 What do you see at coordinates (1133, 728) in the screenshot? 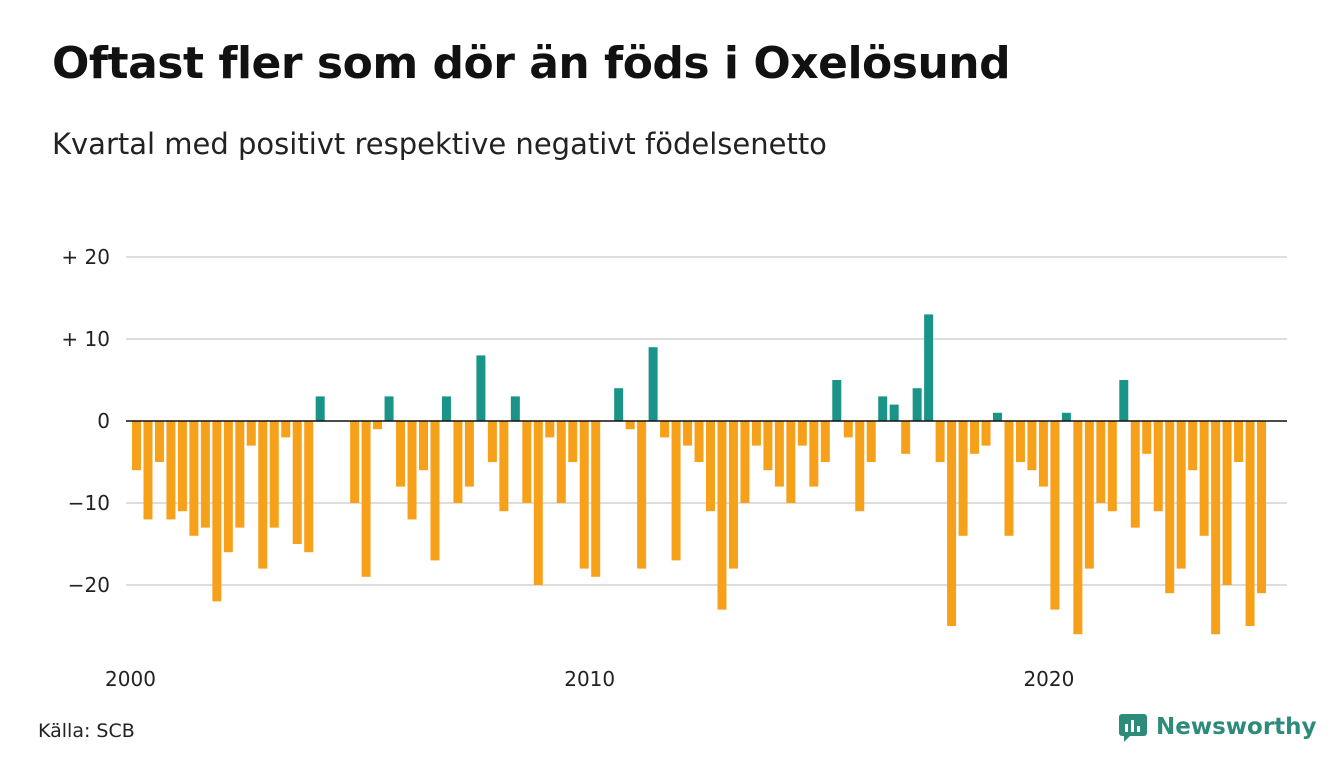
I see `newsworthy-chart-bubble-icon` at bounding box center [1133, 728].